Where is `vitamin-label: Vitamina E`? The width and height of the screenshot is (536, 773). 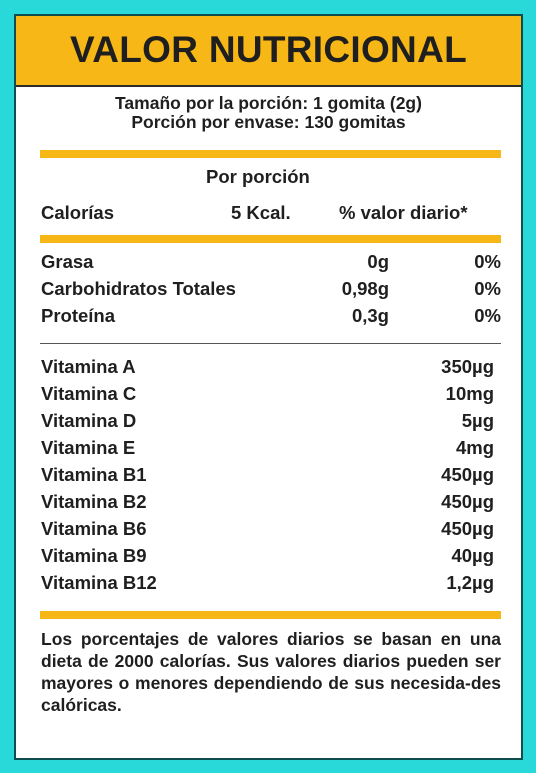
vitamin-label: Vitamina E is located at coordinates (88, 447).